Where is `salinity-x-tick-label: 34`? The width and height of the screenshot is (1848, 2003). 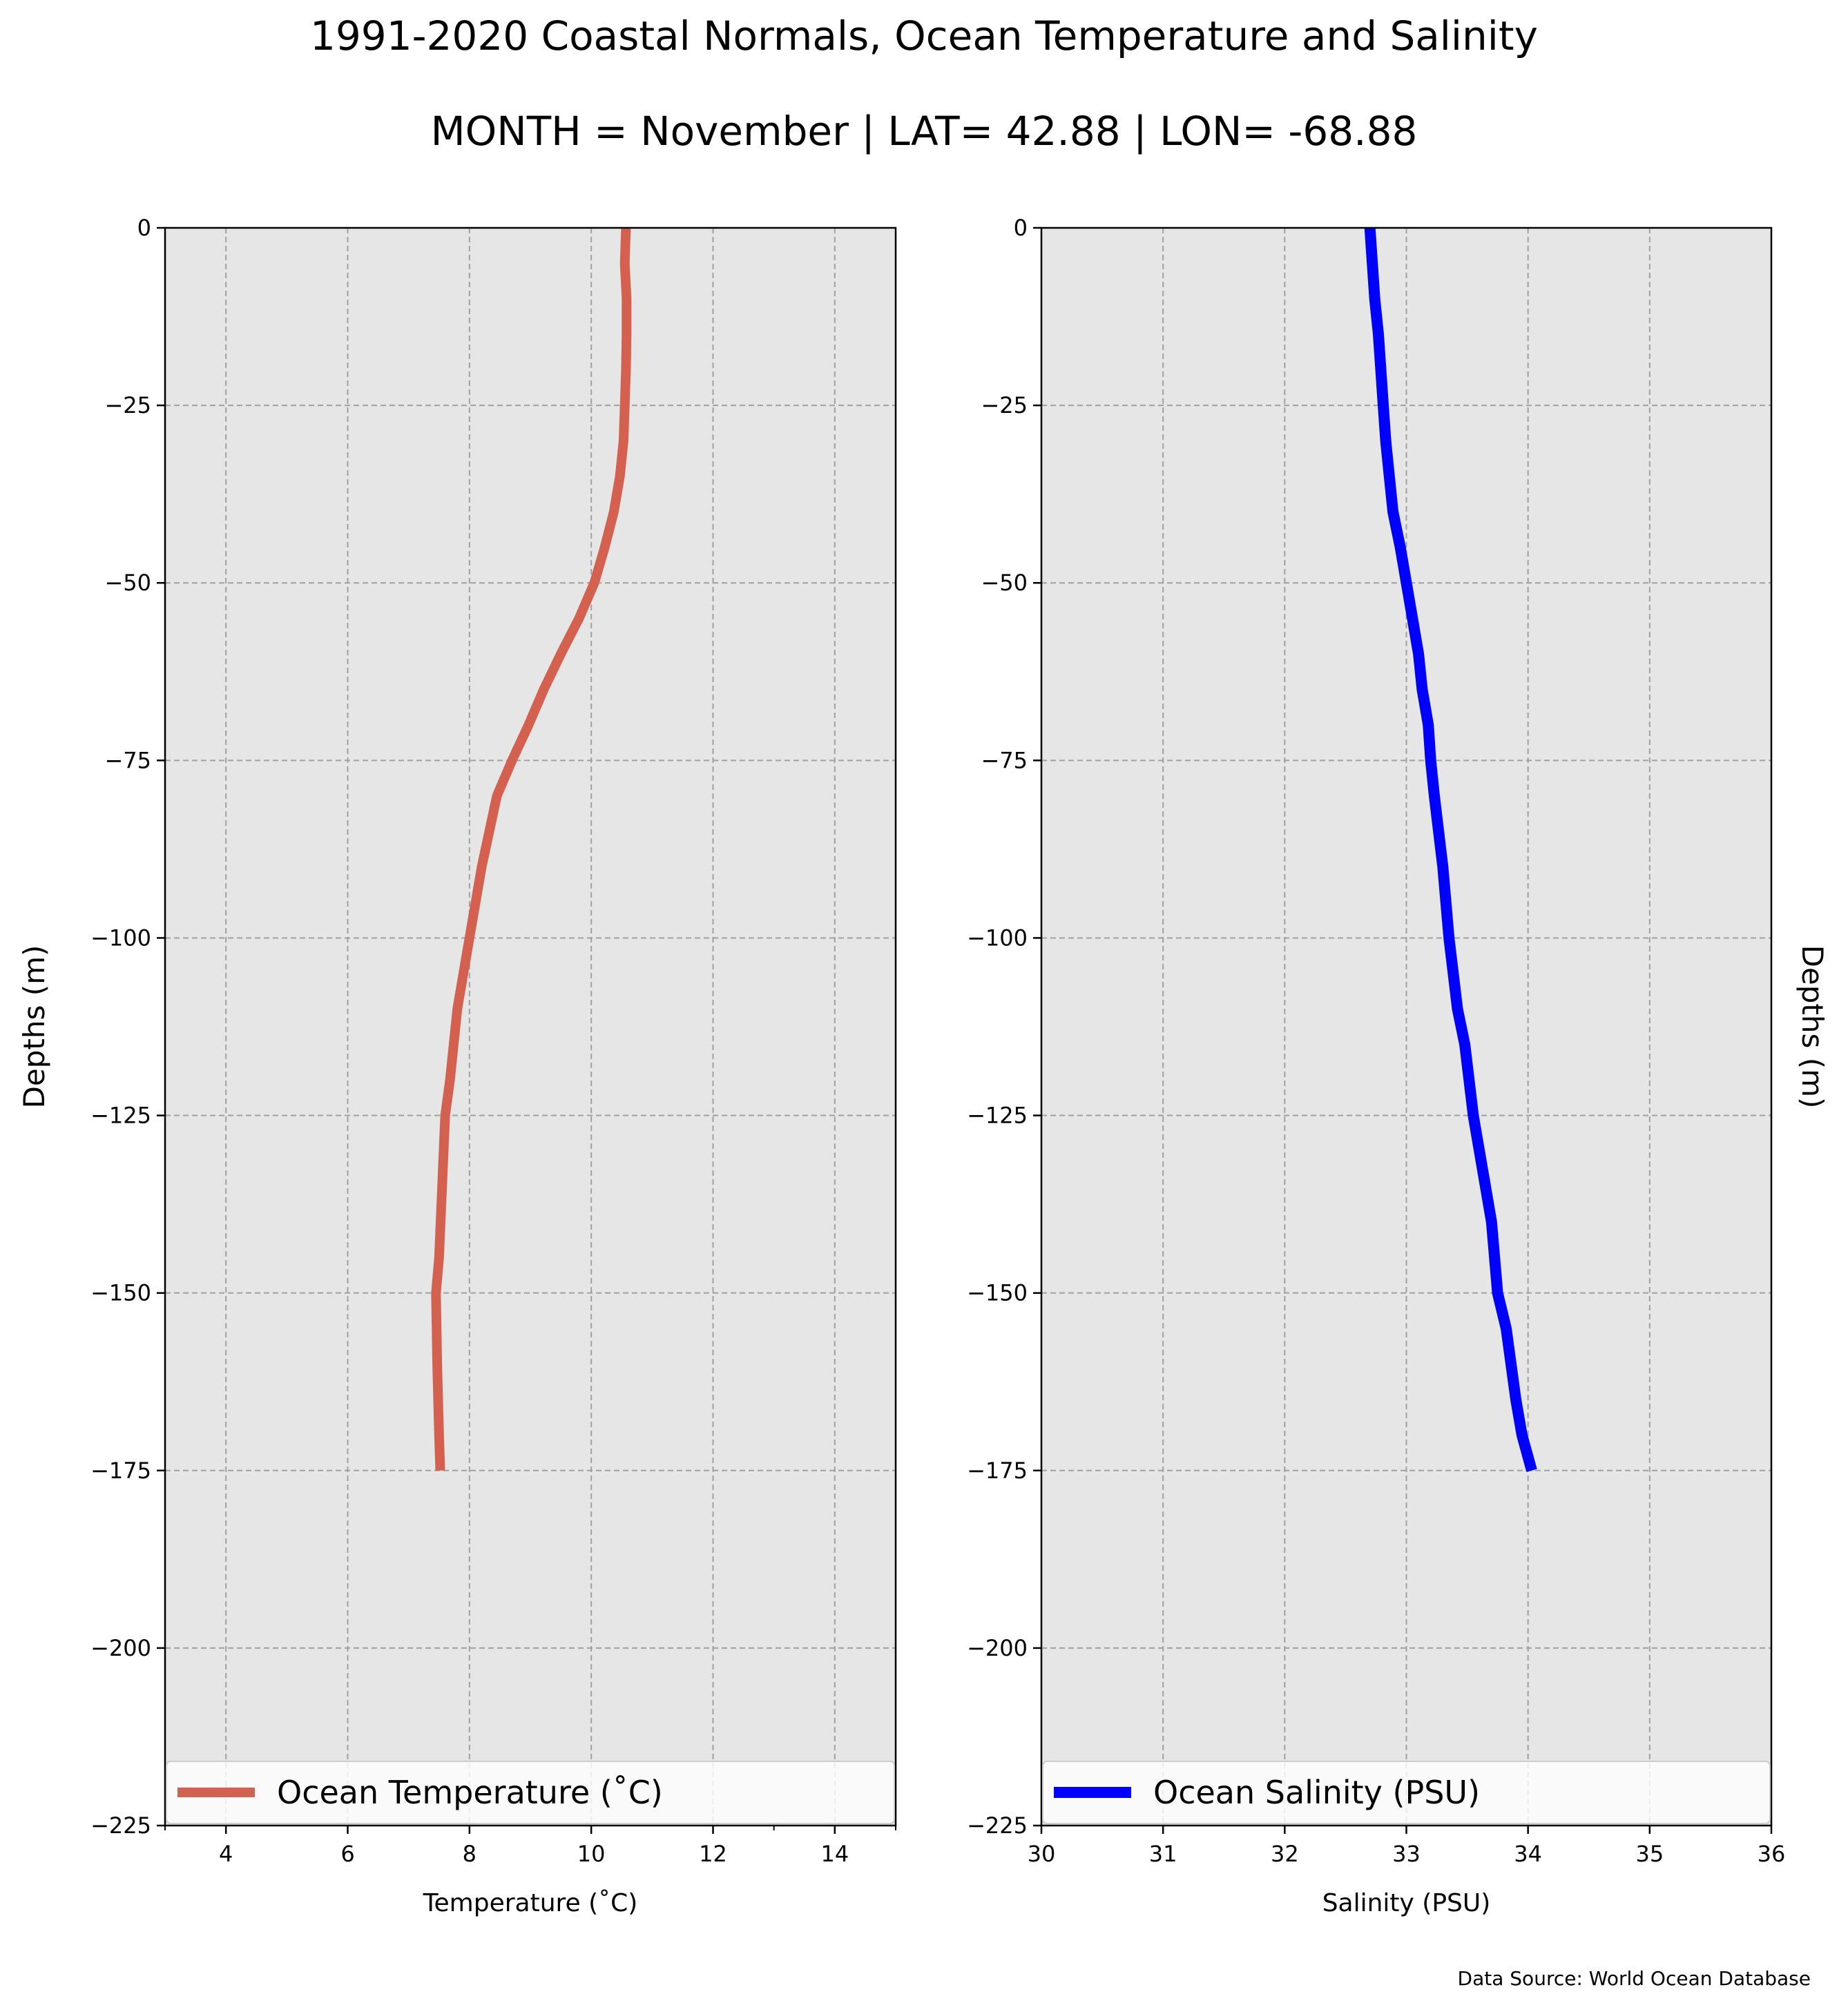 salinity-x-tick-label: 34 is located at coordinates (1528, 1854).